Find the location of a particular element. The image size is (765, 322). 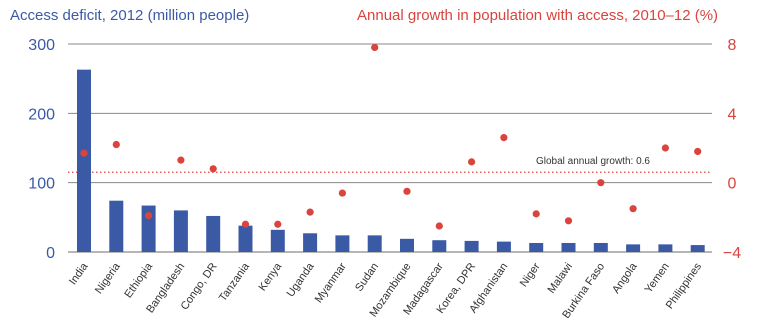

x-tick-label: Ethiopia is located at coordinates (138, 280).